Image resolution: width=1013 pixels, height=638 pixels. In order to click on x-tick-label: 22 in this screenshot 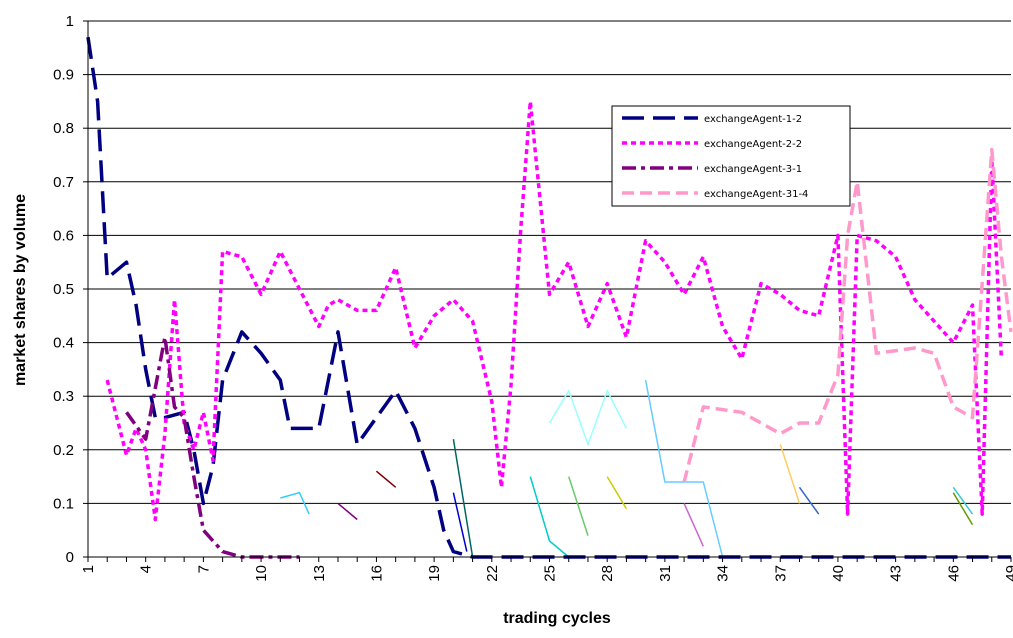, I will do `click(492, 573)`.